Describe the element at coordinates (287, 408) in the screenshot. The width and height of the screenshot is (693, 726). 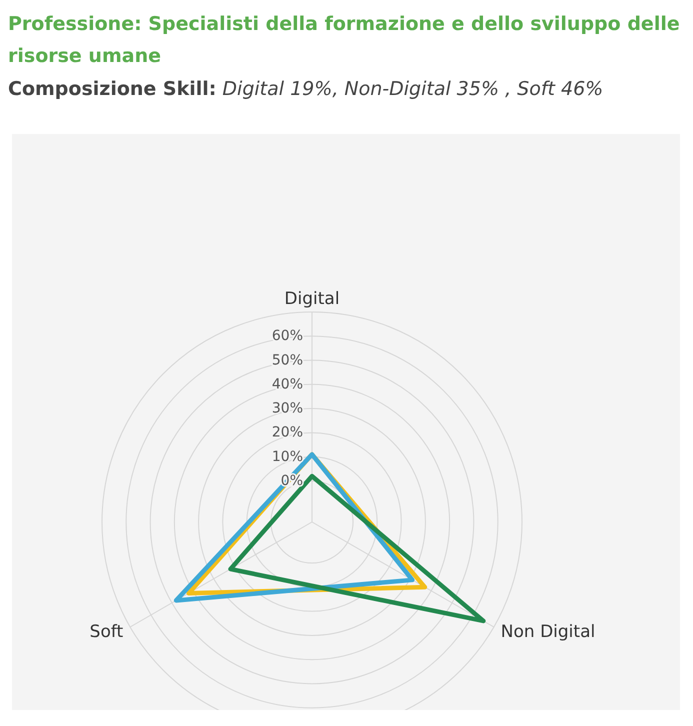
I see `y-tick-label: 30%` at that location.